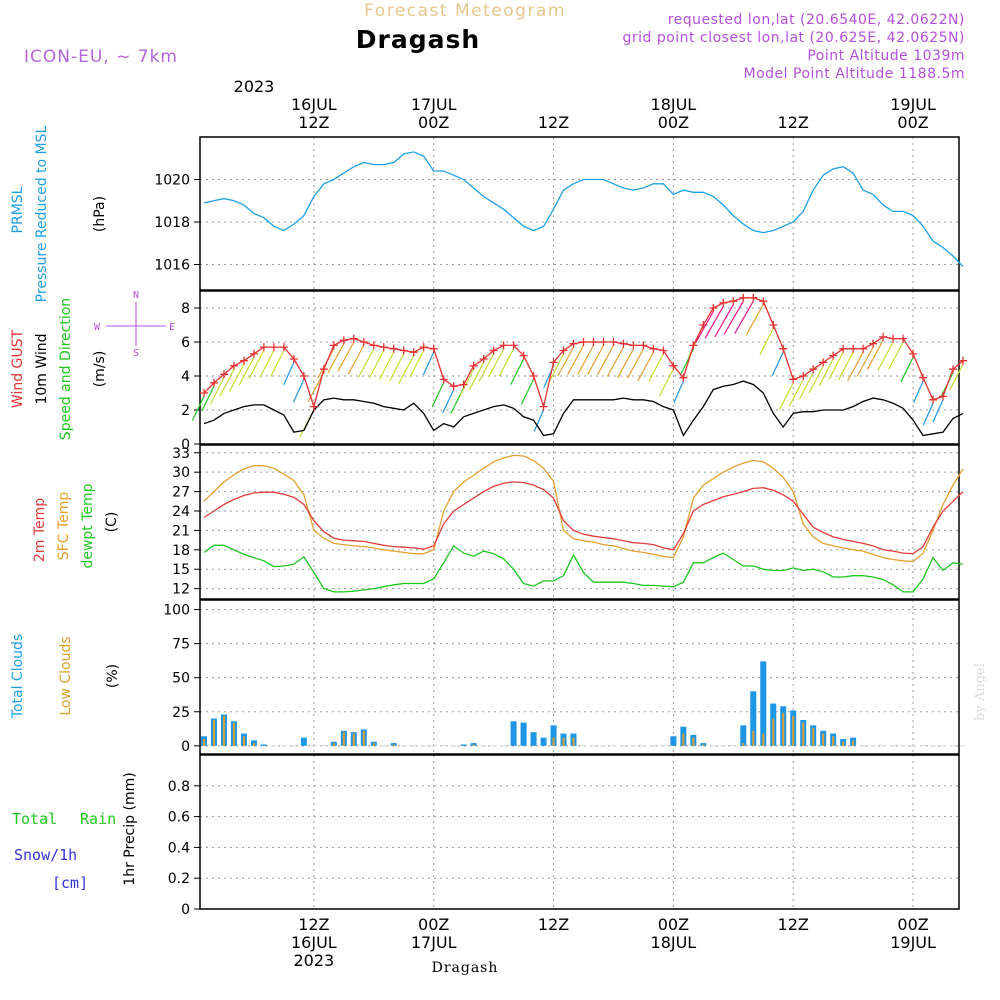 Image resolution: width=1000 pixels, height=1000 pixels. I want to click on wind-ytick-label: 6, so click(185, 343).